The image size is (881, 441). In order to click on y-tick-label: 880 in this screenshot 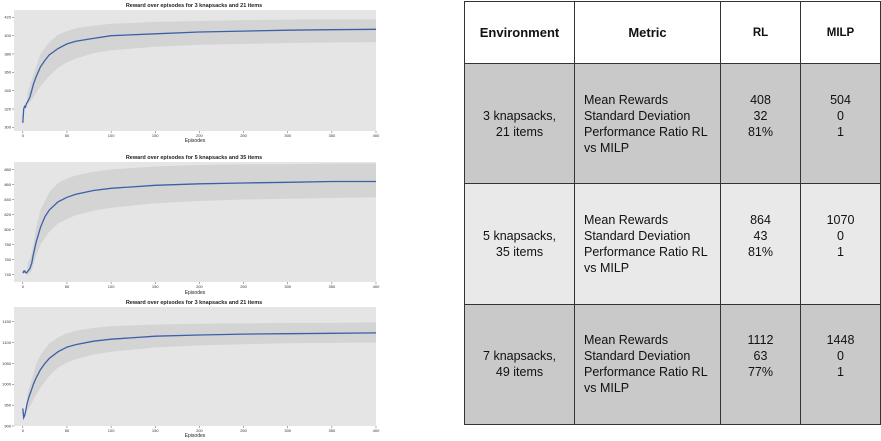, I will do `click(7, 169)`.